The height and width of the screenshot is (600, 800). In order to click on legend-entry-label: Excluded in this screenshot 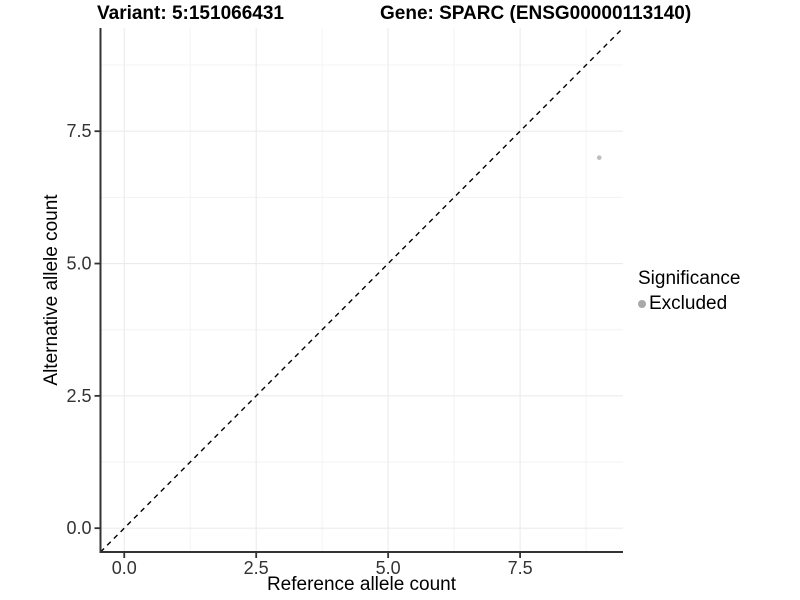, I will do `click(688, 303)`.